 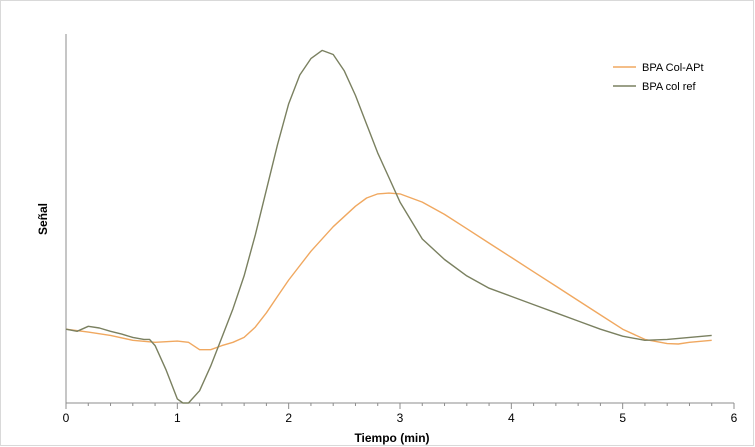 I want to click on x-tick-label: 5, so click(x=622, y=418).